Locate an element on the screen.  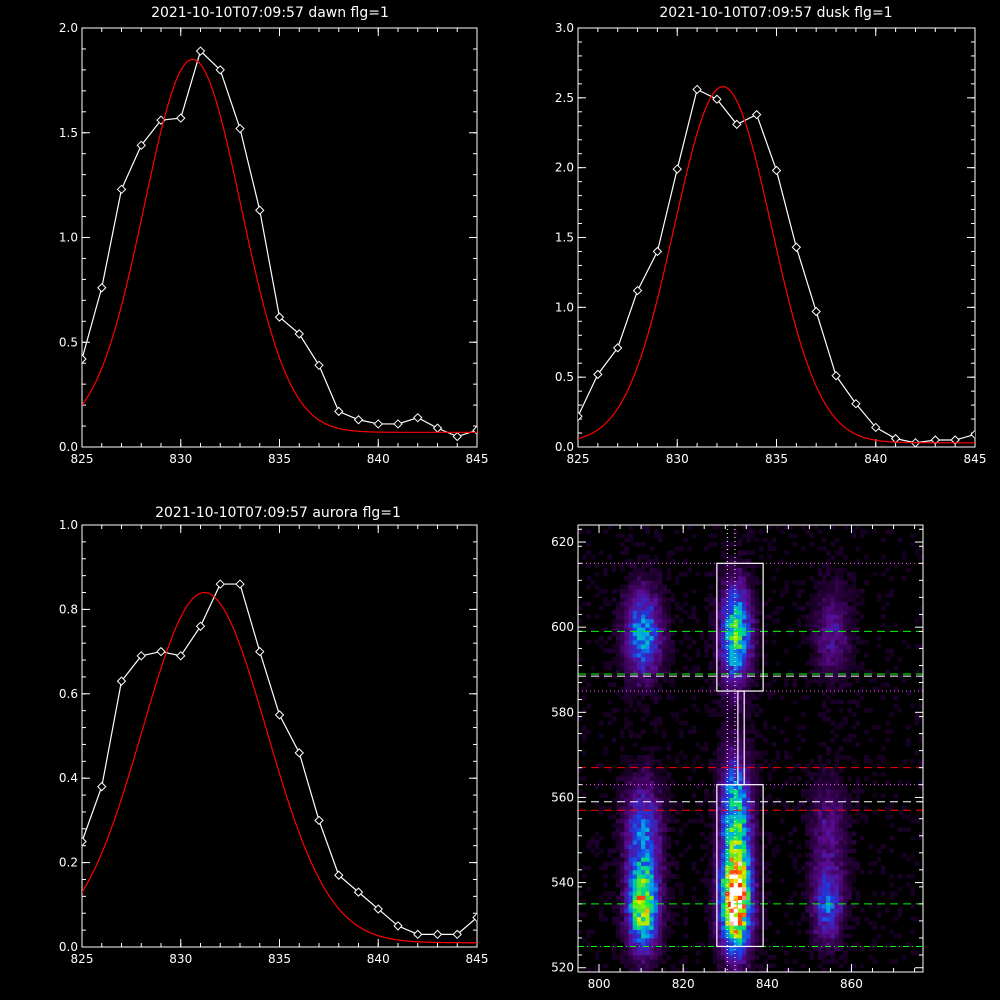
data-point-dawn is located at coordinates (378, 424).